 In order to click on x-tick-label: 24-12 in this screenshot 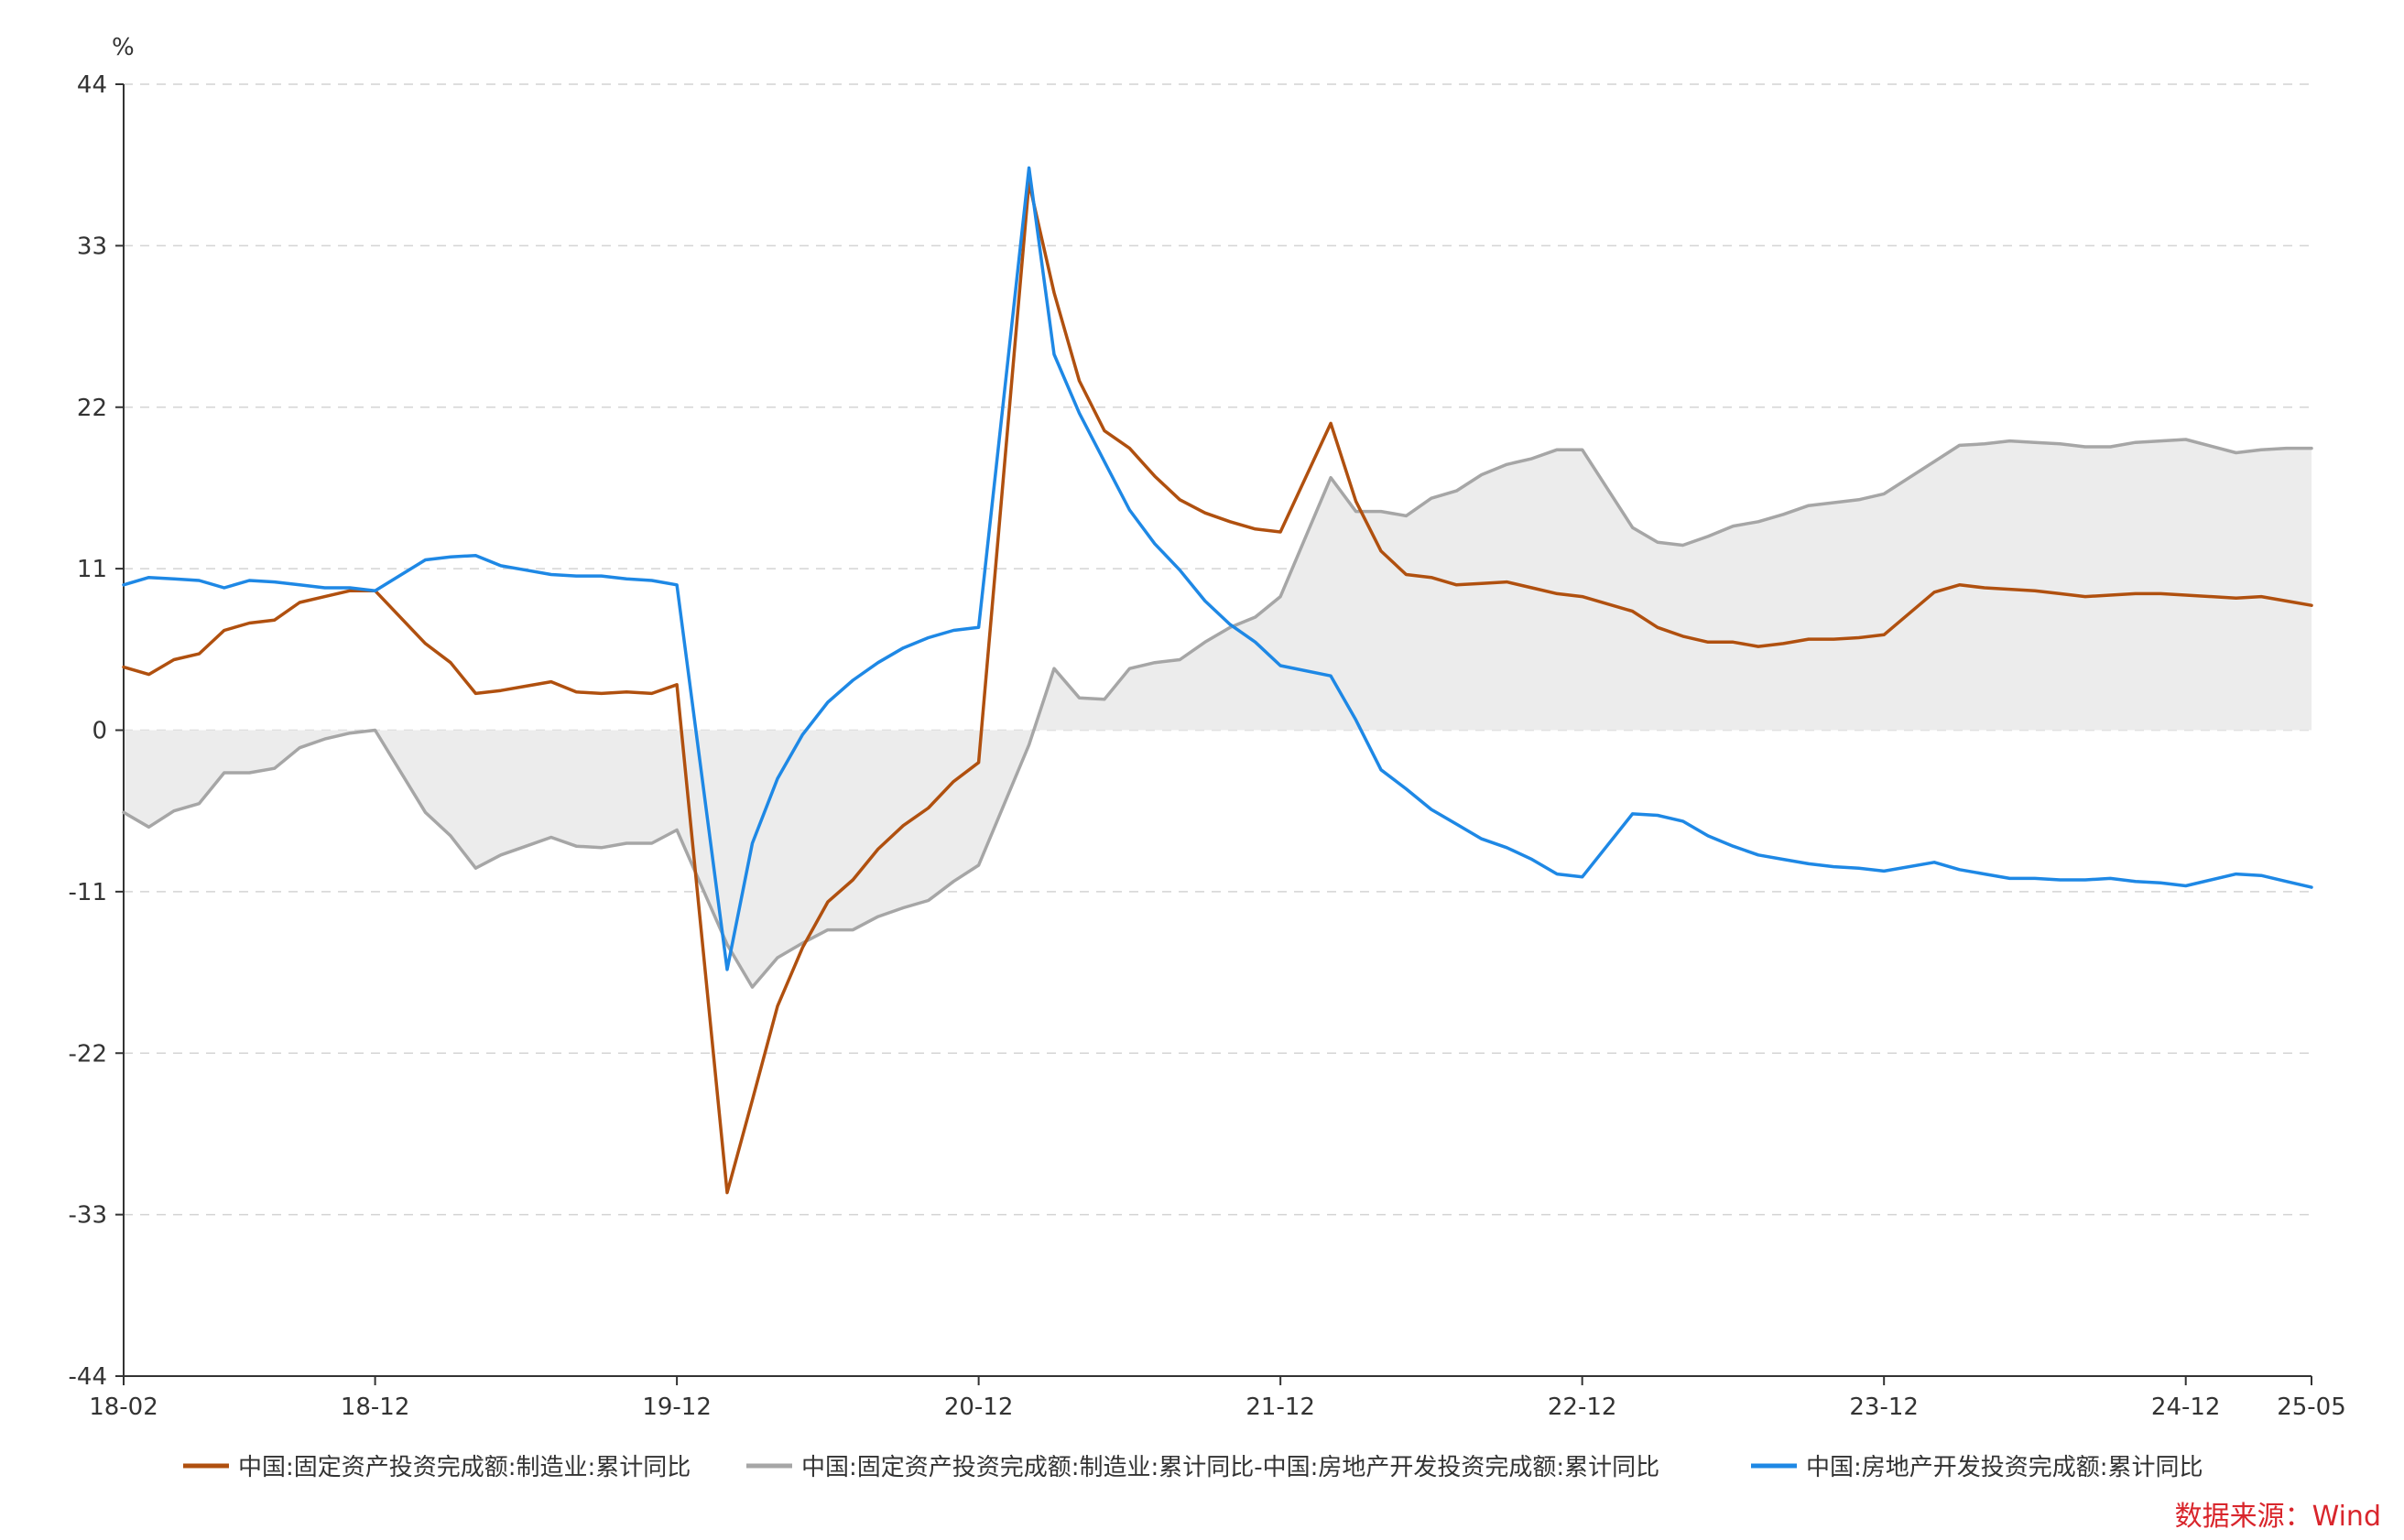, I will do `click(2186, 1407)`.